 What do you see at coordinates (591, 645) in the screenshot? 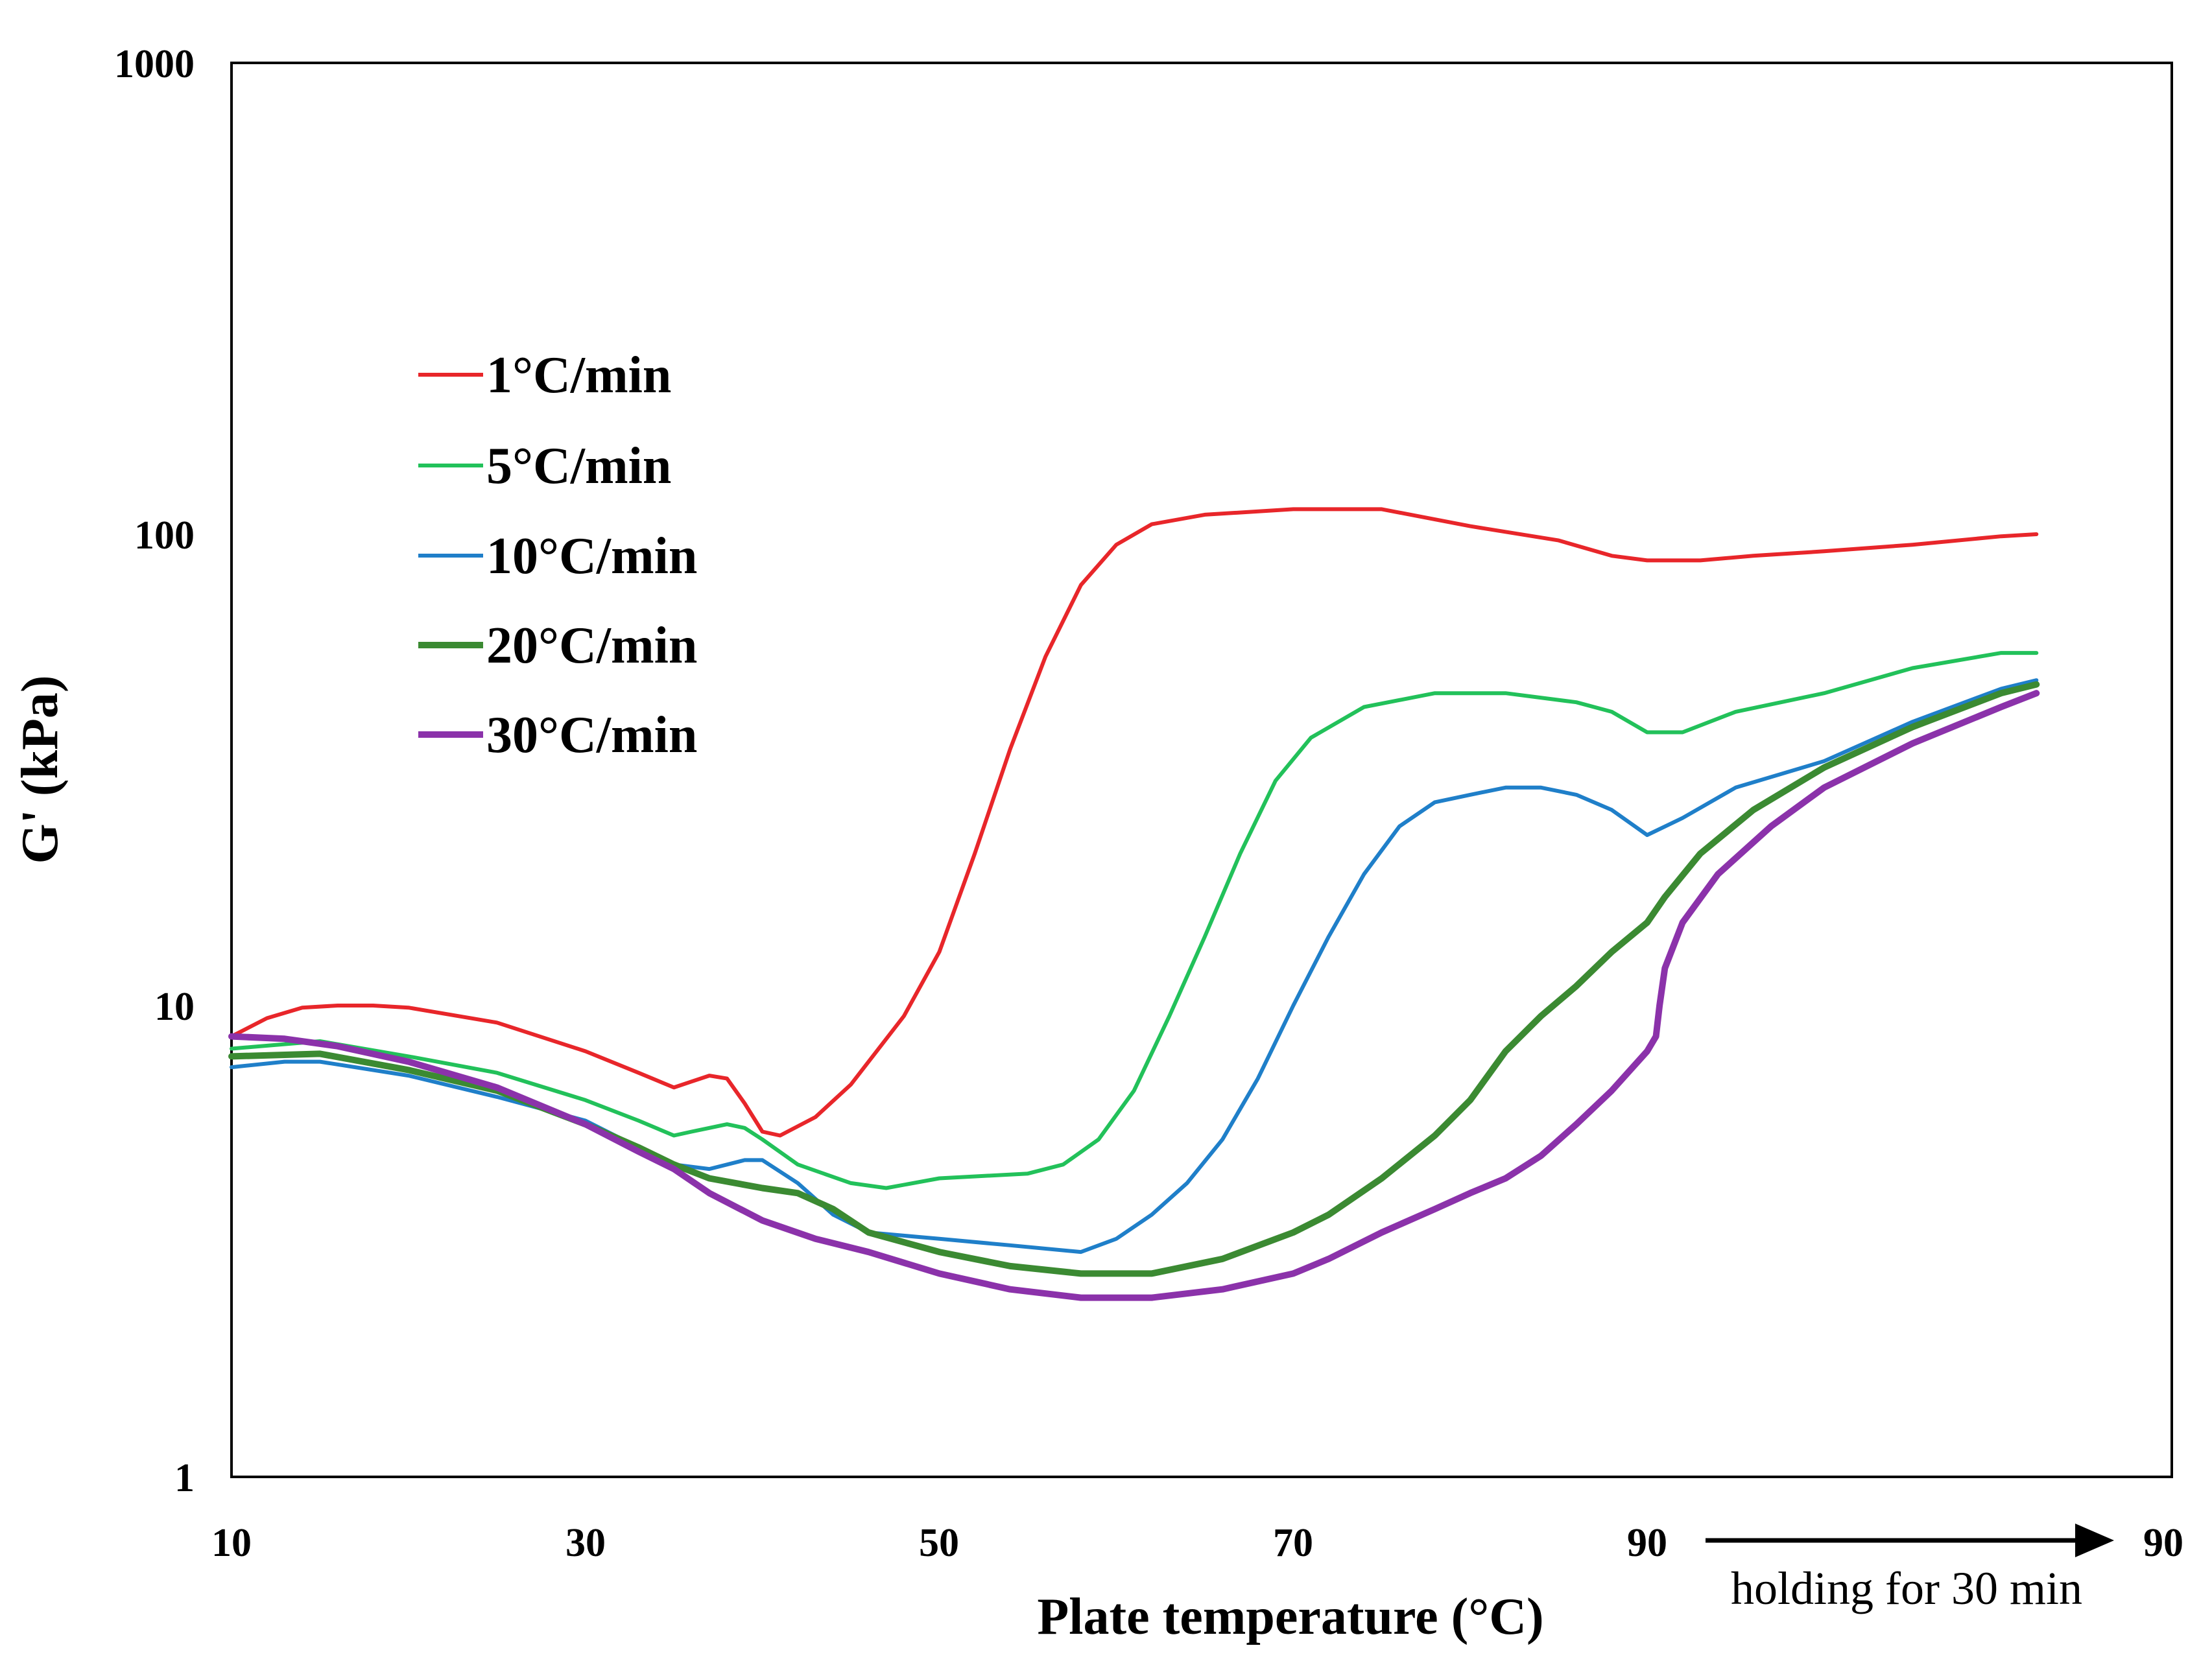
I see `legend-label-20c: 20°C/min` at bounding box center [591, 645].